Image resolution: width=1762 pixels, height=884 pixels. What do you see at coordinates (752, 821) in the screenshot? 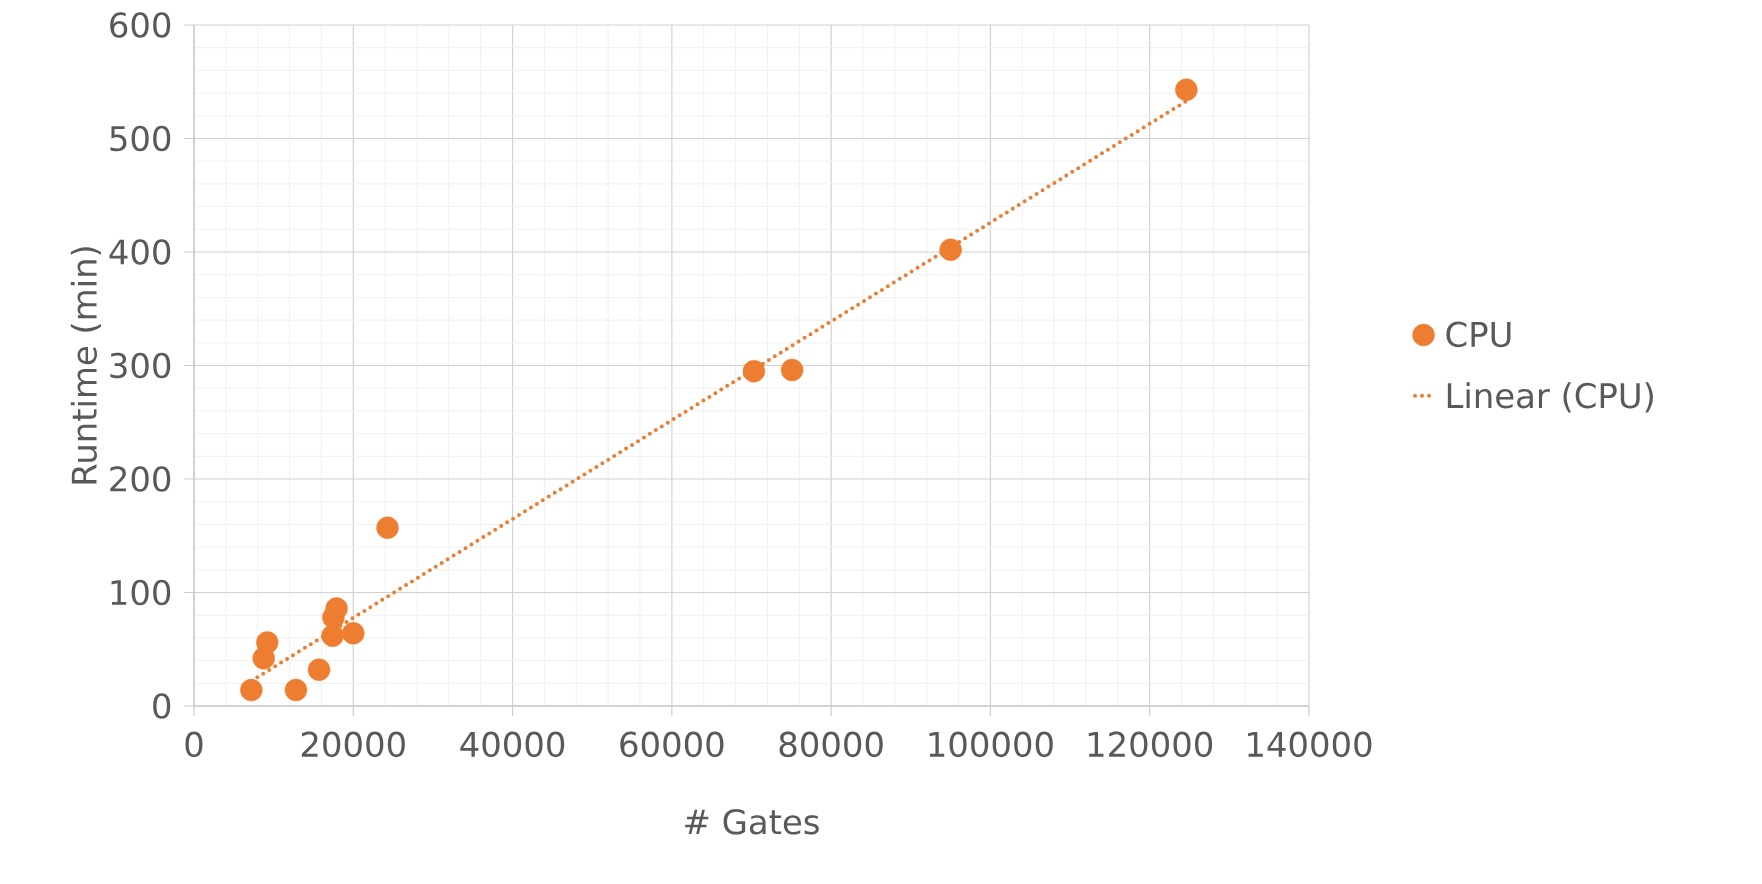
I see `x-axis-title: # Gates` at bounding box center [752, 821].